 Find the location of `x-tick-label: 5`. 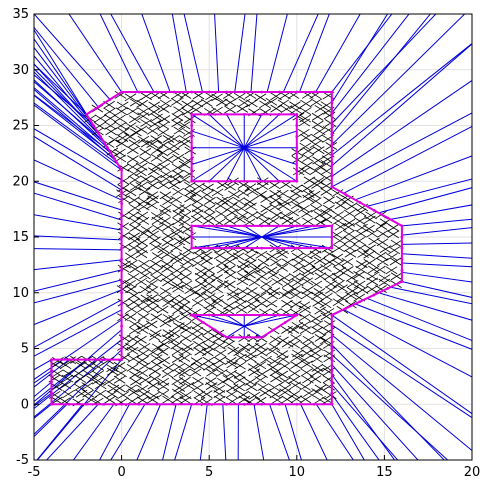

x-tick-label: 5 is located at coordinates (209, 472).